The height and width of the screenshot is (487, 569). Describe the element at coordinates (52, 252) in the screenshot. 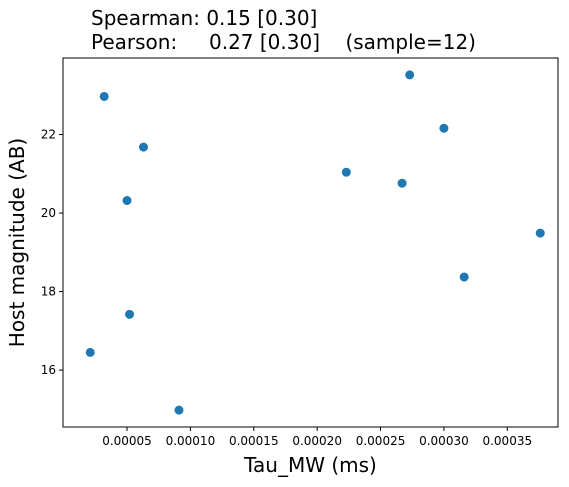

I see `y-axis-ticks: 16 18 20 22` at that location.